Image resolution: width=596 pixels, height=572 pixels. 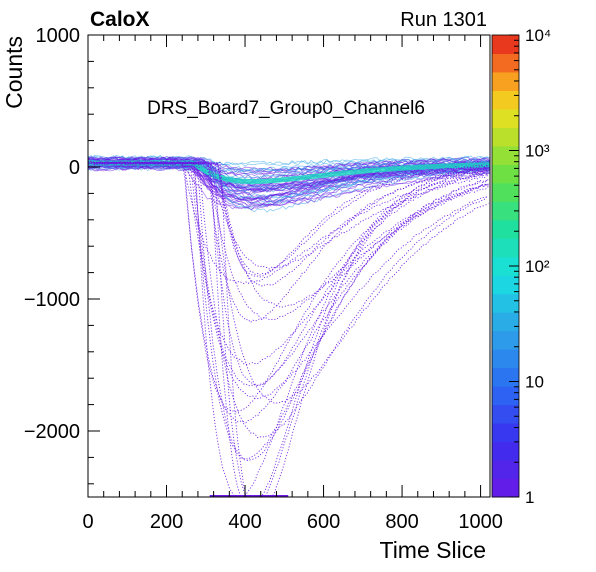 I want to click on color-scale-axis: 1 10 10² 10³ 10⁴, so click(x=530, y=266).